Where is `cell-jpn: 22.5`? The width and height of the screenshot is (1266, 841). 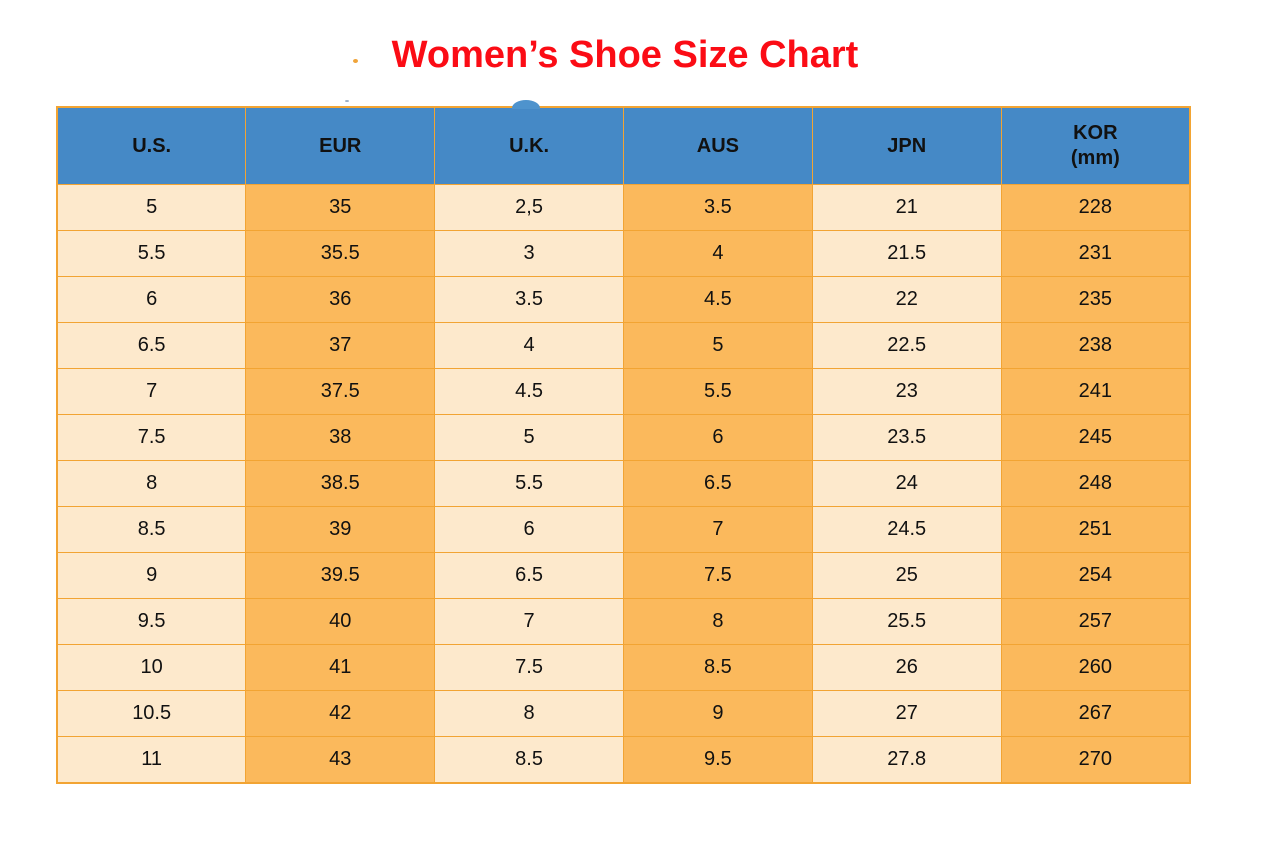
cell-jpn: 22.5 is located at coordinates (906, 345).